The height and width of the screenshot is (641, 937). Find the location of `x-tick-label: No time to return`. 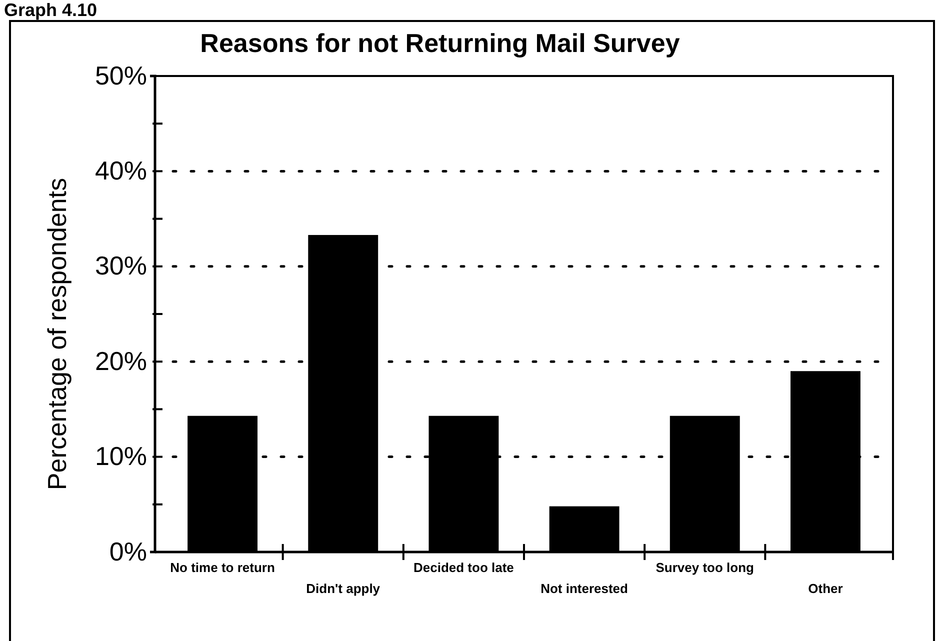

x-tick-label: No time to return is located at coordinates (222, 567).